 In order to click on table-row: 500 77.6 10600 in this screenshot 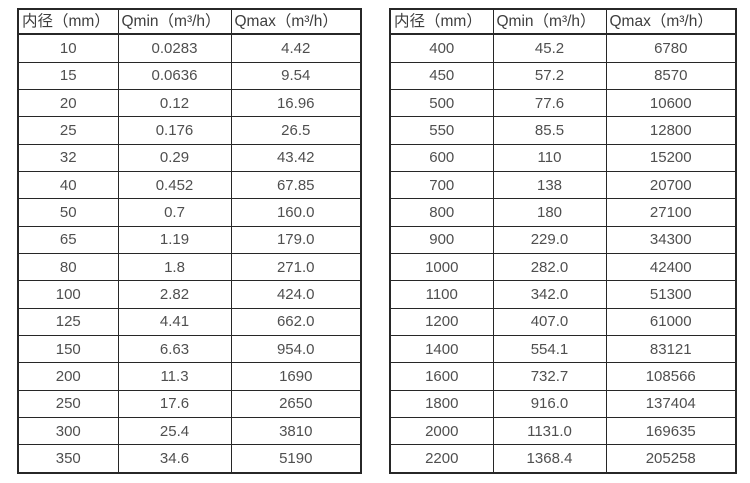, I will do `click(563, 103)`.